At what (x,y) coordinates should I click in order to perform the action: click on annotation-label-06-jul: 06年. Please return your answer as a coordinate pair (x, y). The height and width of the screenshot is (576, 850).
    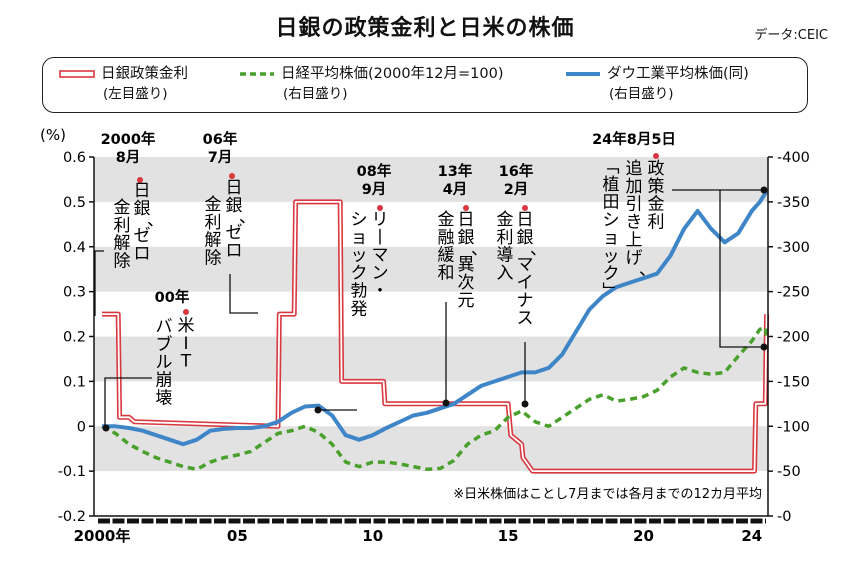
    Looking at the image, I should click on (220, 139).